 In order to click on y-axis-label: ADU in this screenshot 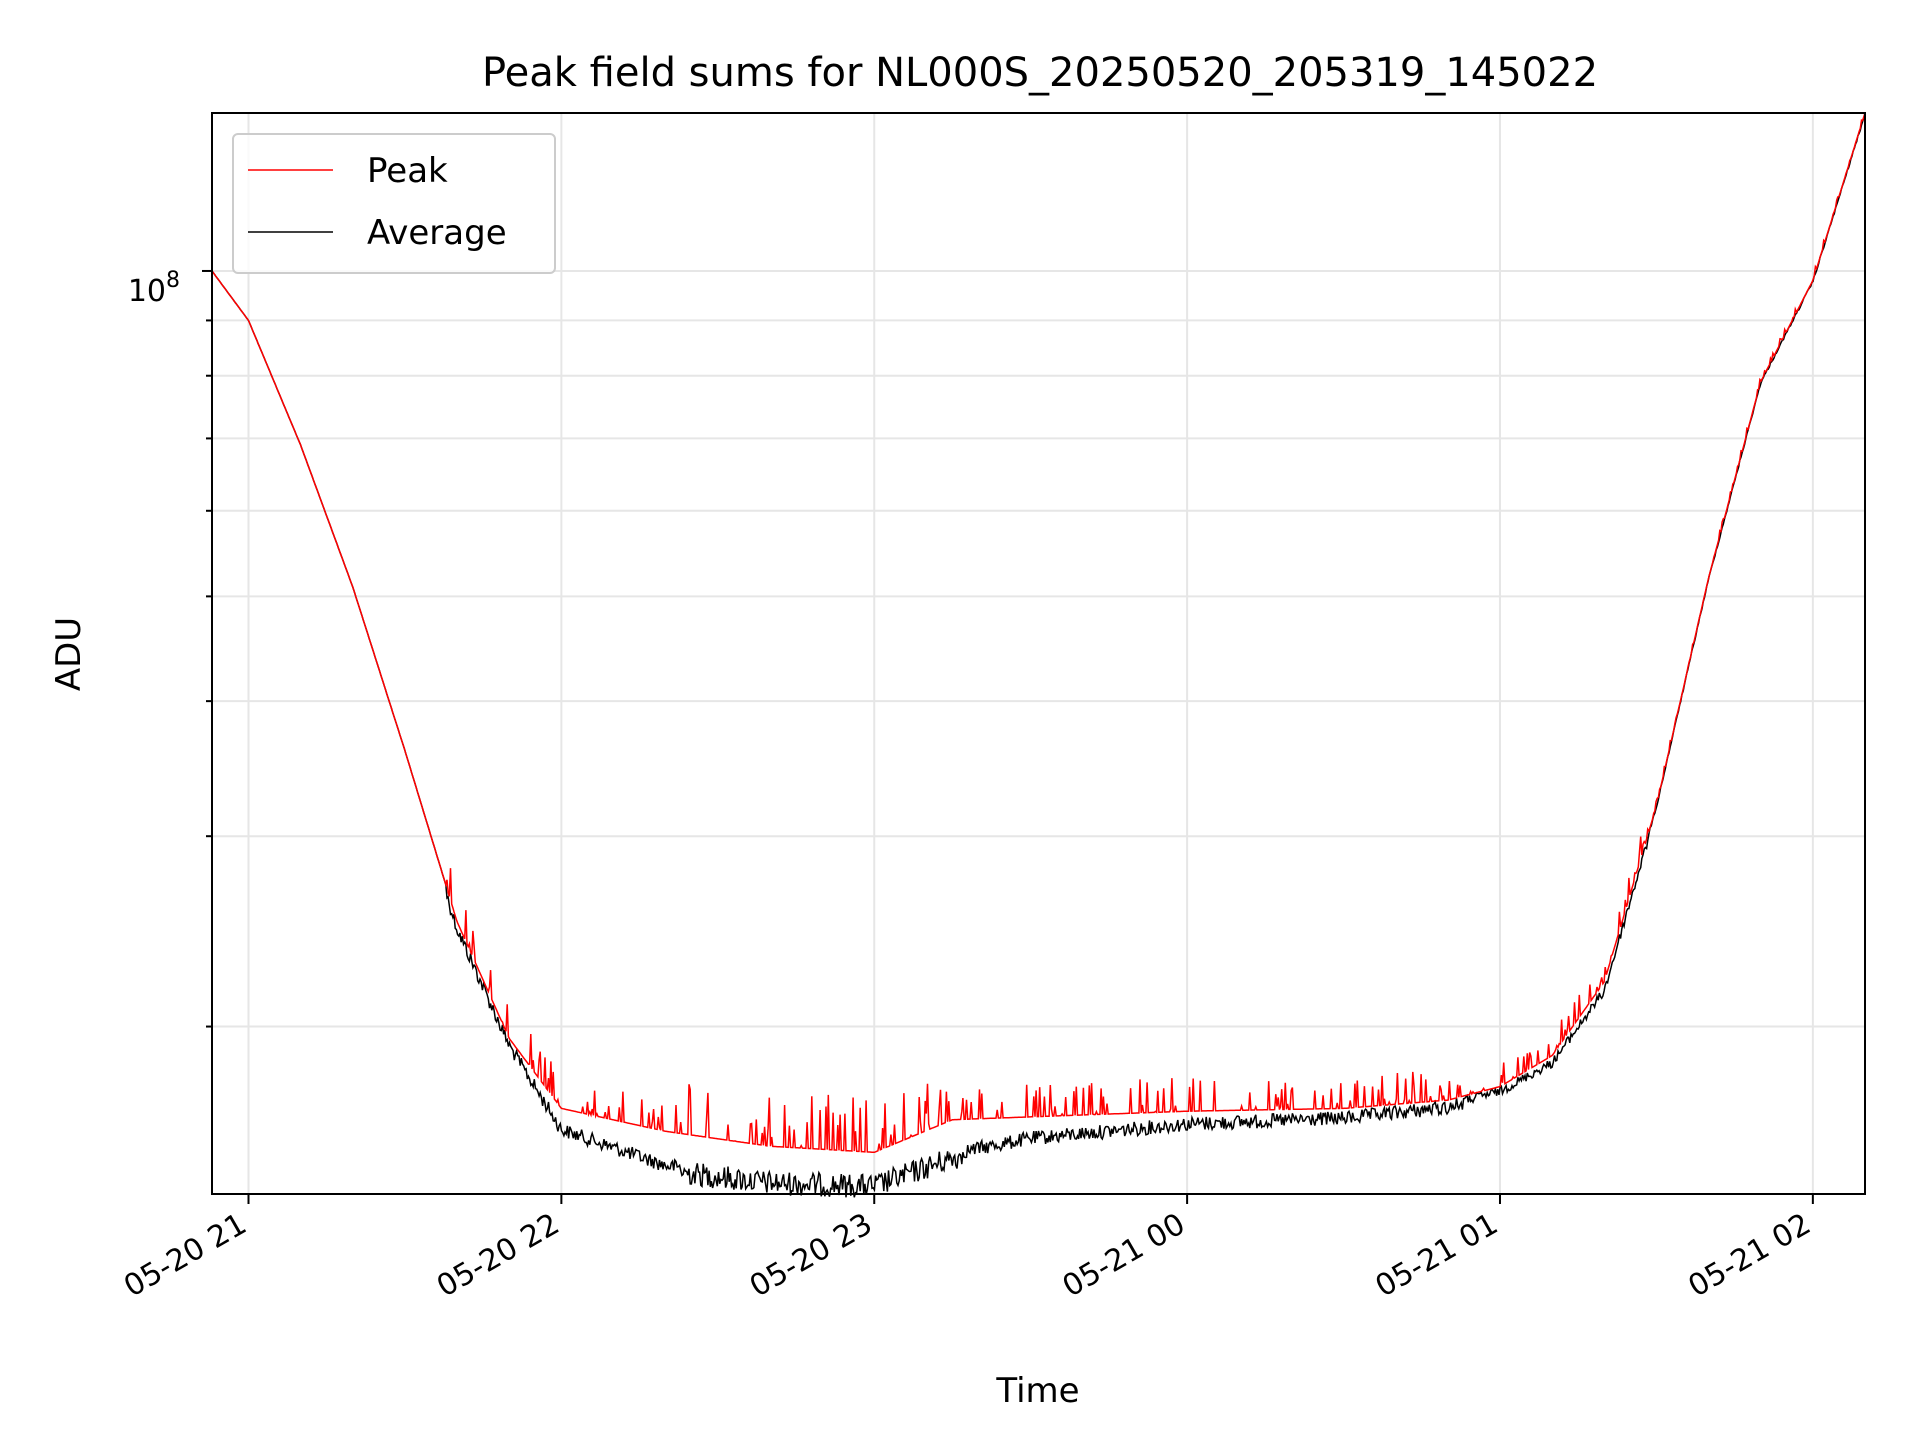, I will do `click(69, 654)`.